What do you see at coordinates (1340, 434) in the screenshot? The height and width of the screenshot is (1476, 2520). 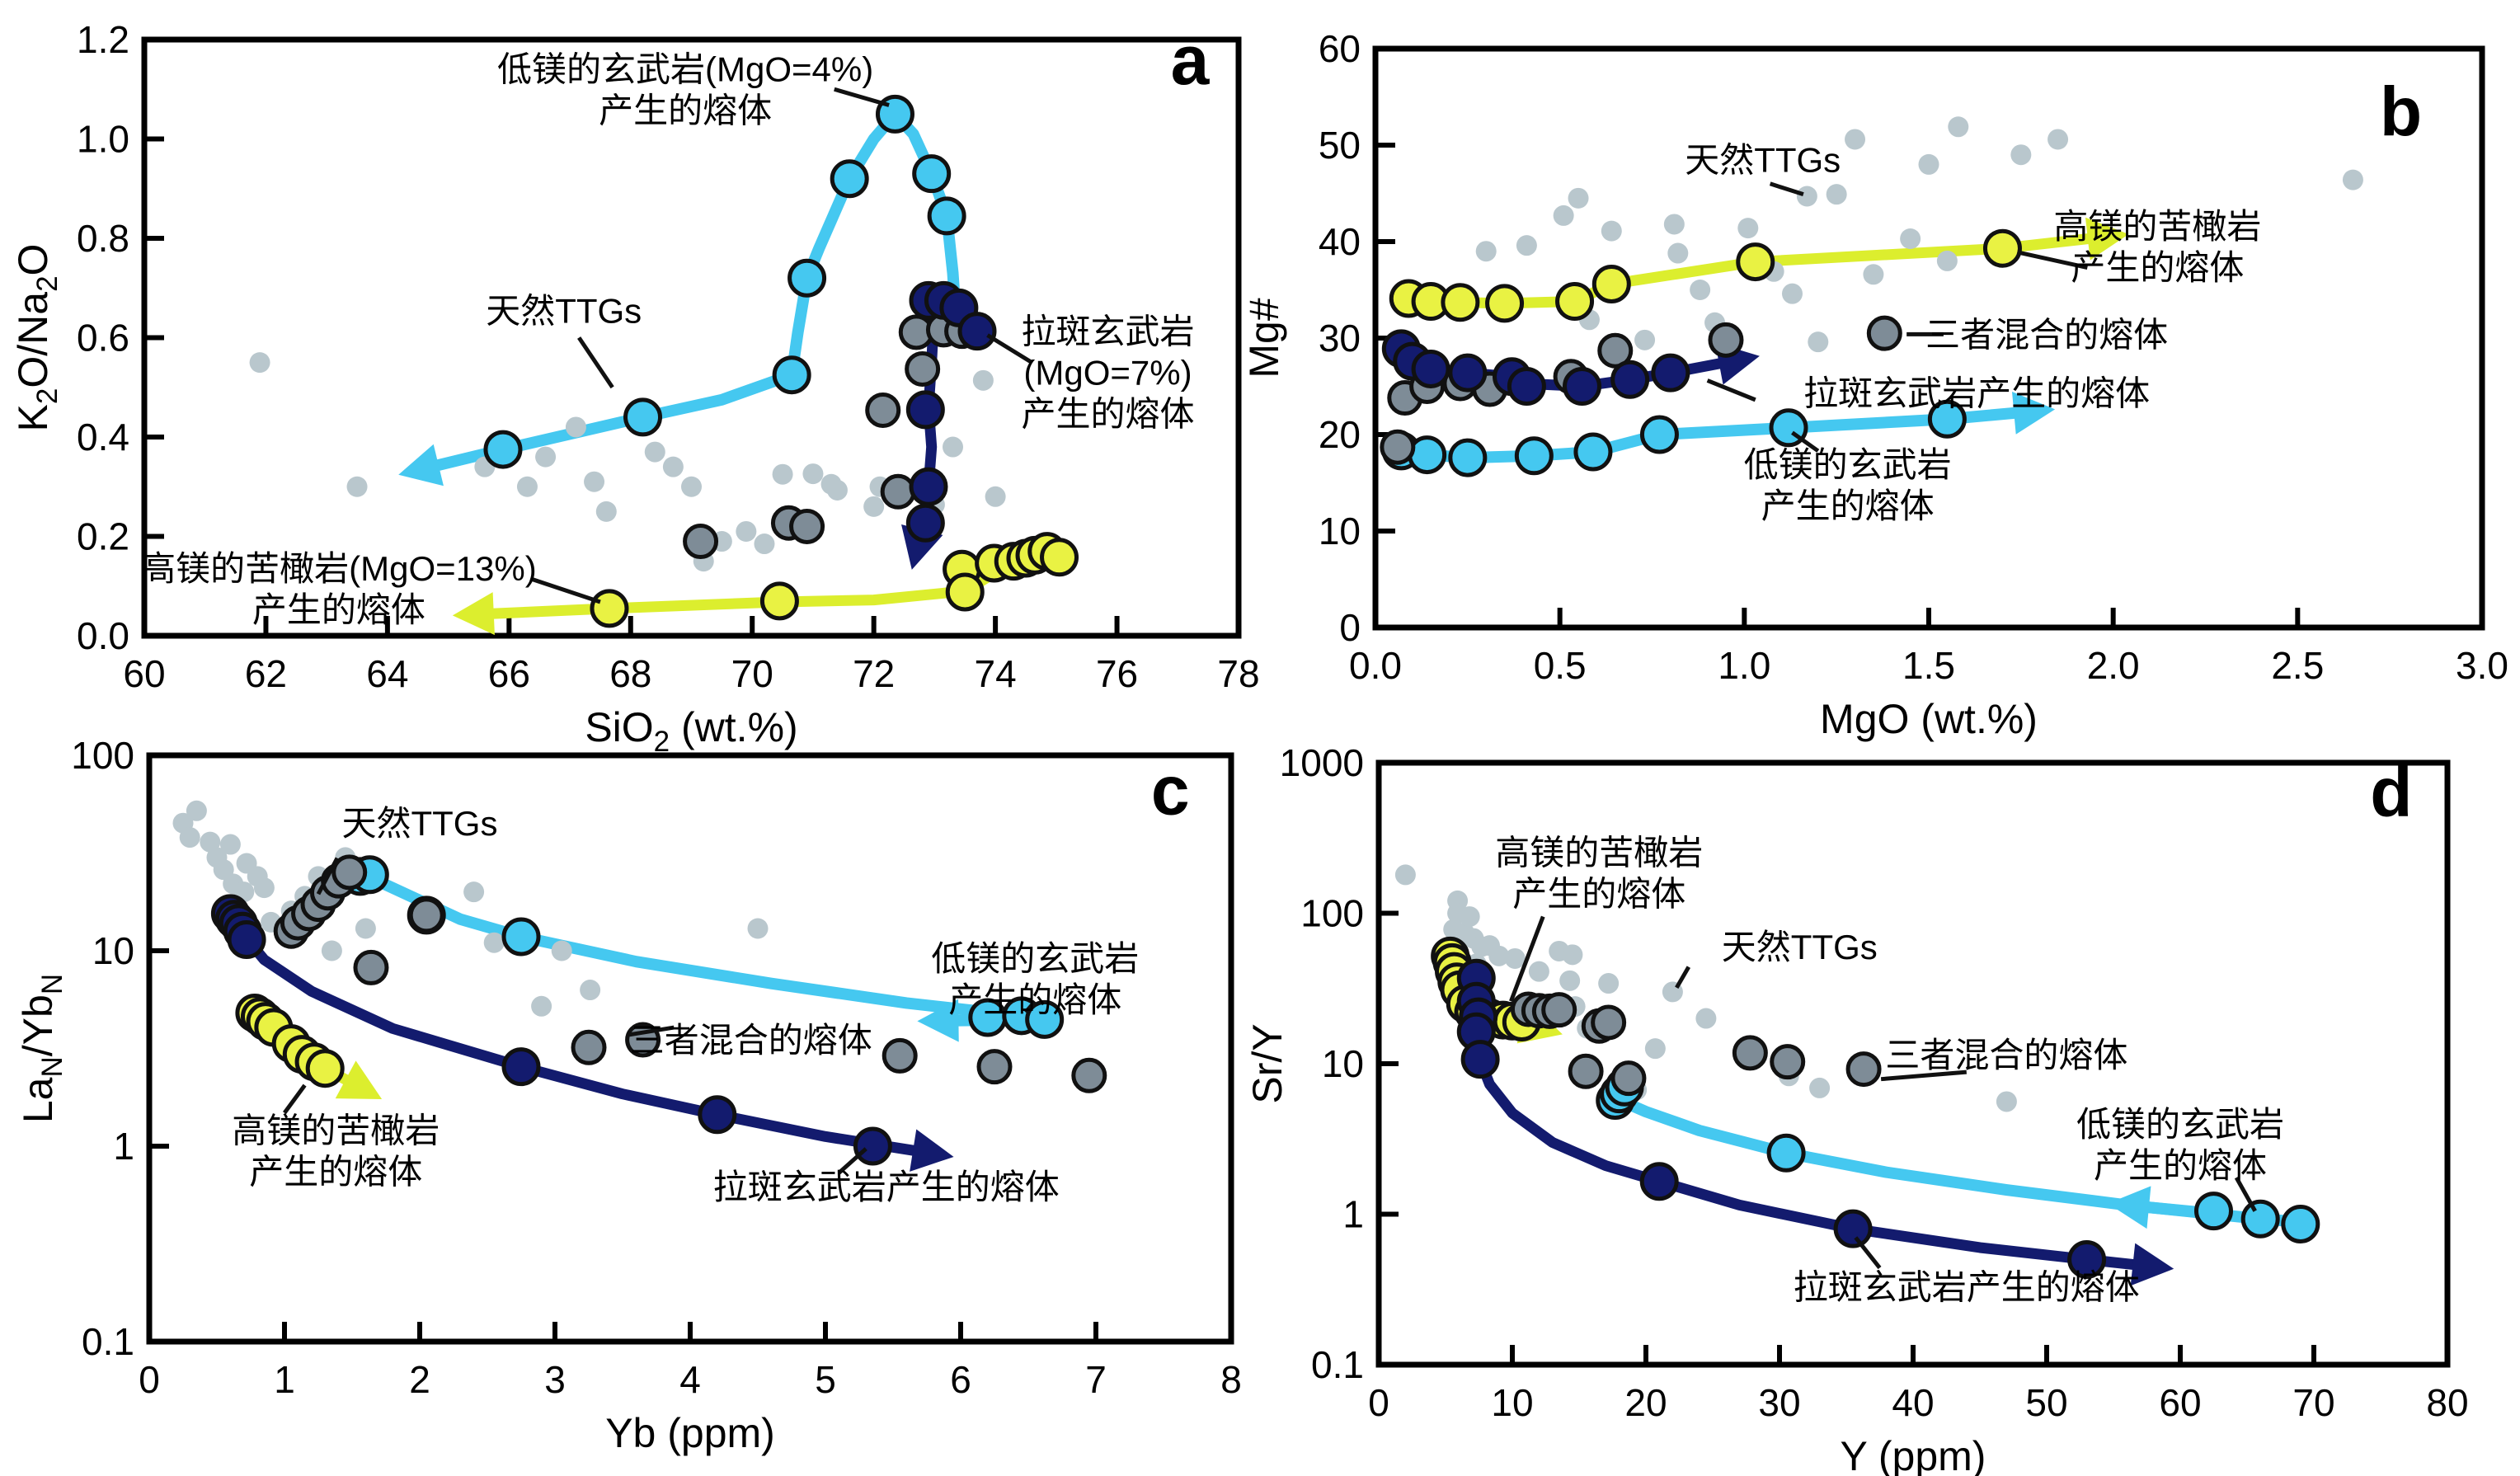 I see `y-tick-label: 20` at bounding box center [1340, 434].